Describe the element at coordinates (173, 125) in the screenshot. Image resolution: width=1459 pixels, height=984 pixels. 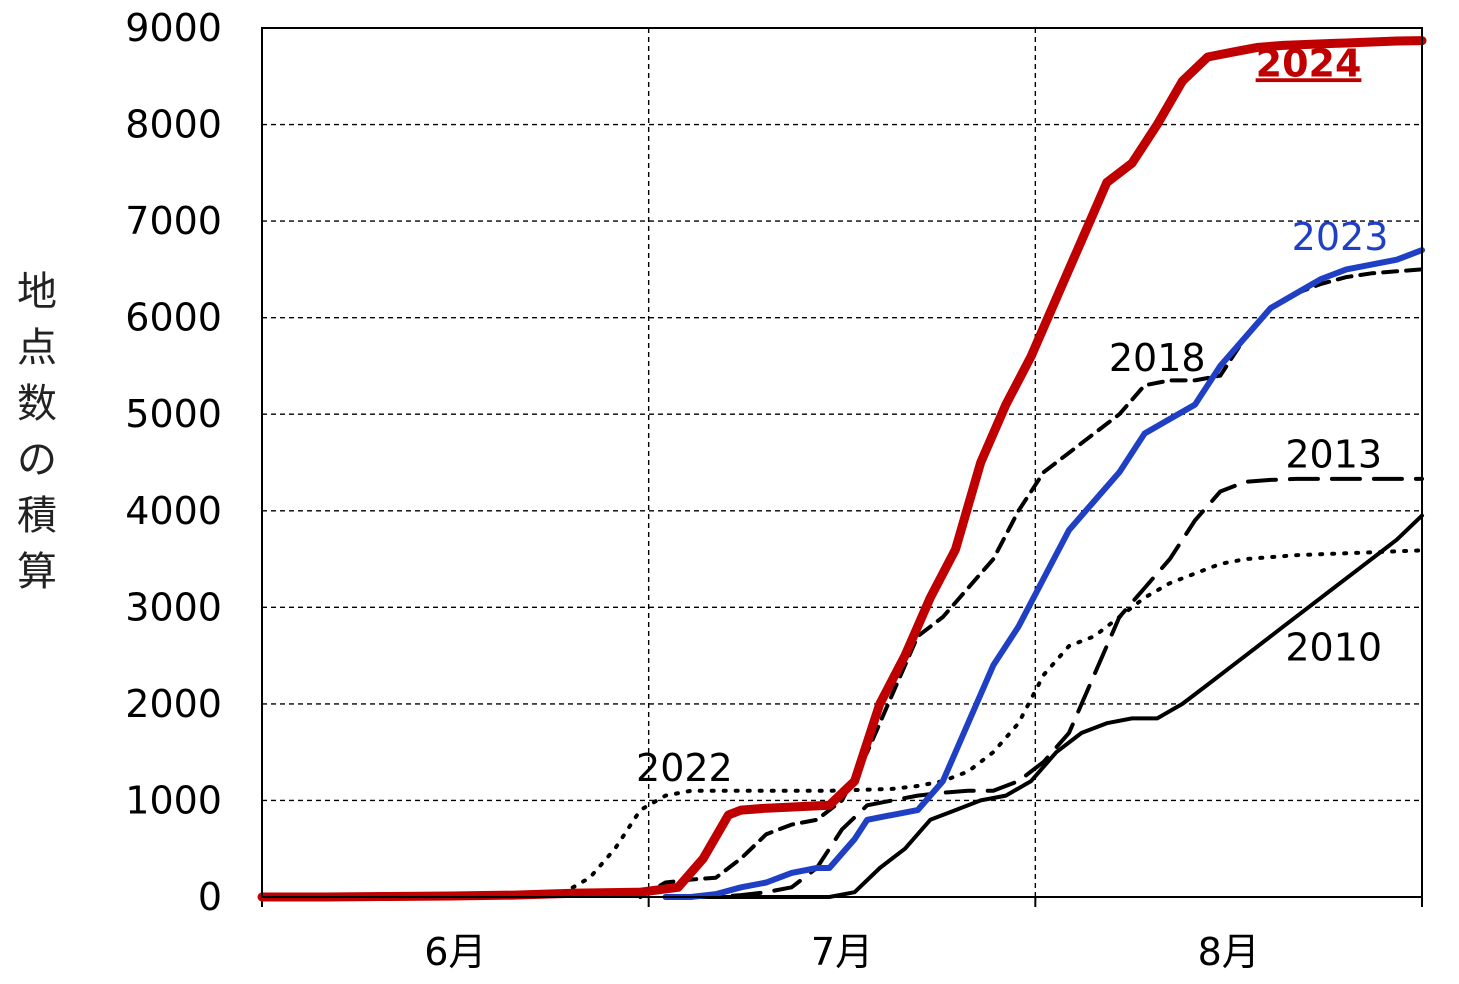
I see `y-tick-label: 8000` at that location.